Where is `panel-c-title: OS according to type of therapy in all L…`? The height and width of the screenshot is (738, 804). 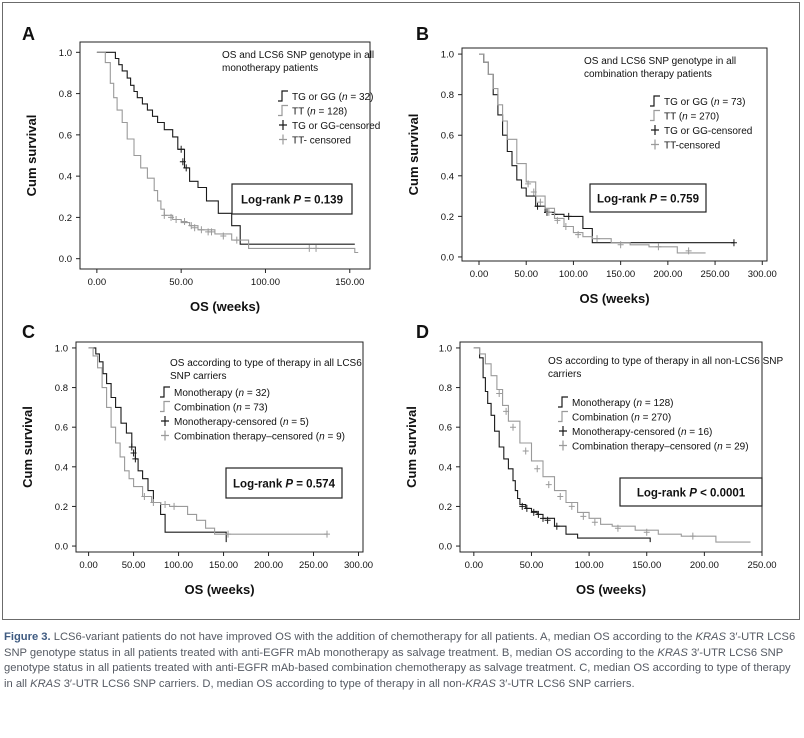
panel-c-title: OS according to type of therapy in all L… is located at coordinates (266, 370).